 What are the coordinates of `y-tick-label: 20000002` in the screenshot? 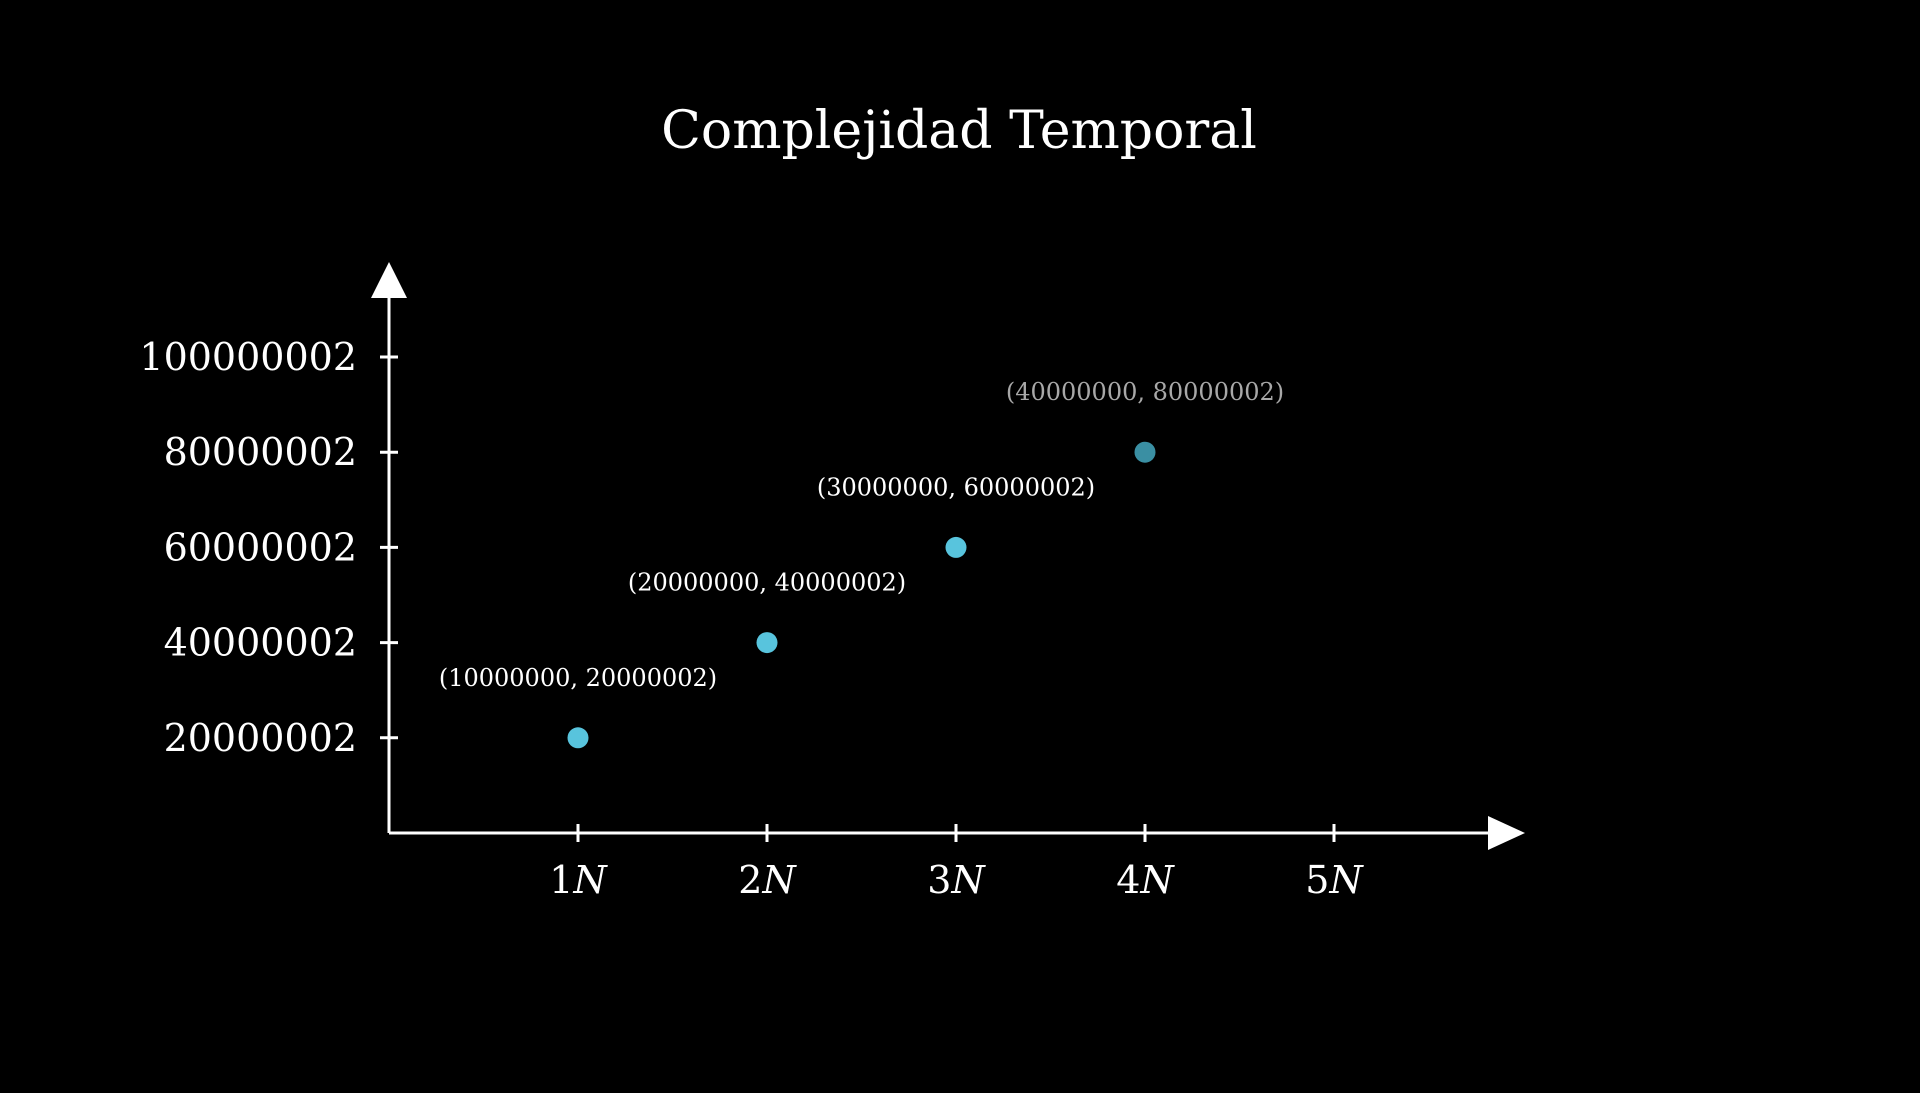 It's located at (260, 738).